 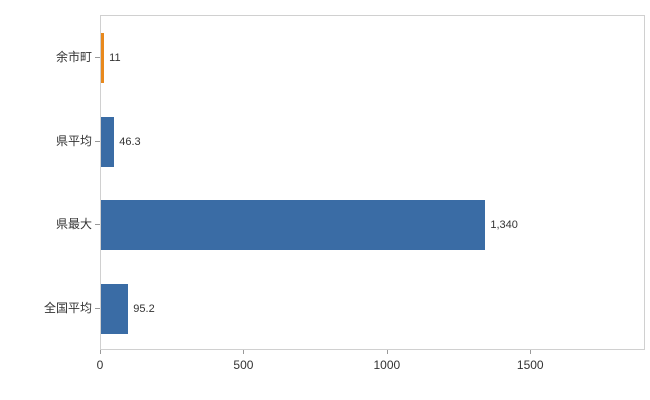 What do you see at coordinates (530, 365) in the screenshot?
I see `x-tick-label-3: 1500` at bounding box center [530, 365].